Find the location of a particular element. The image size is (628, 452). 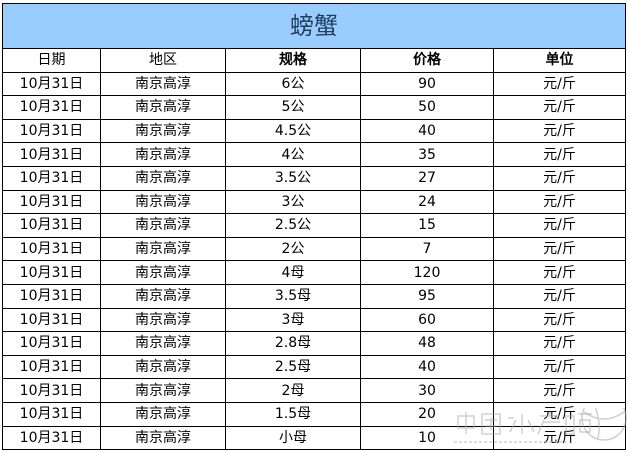

cell-spec: 4.5公 is located at coordinates (293, 131).